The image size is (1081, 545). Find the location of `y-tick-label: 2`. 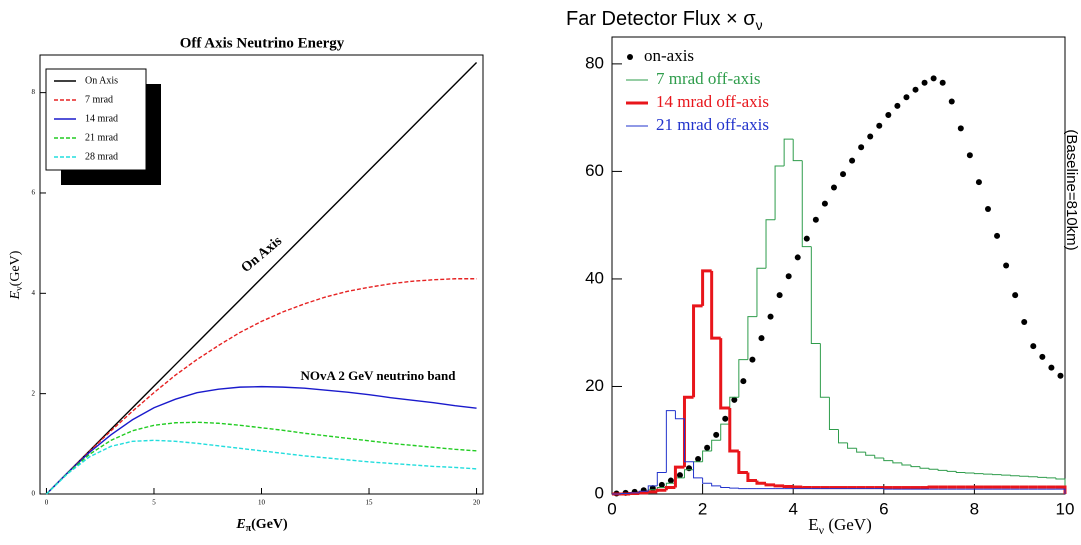

y-tick-label: 2 is located at coordinates (34, 393).